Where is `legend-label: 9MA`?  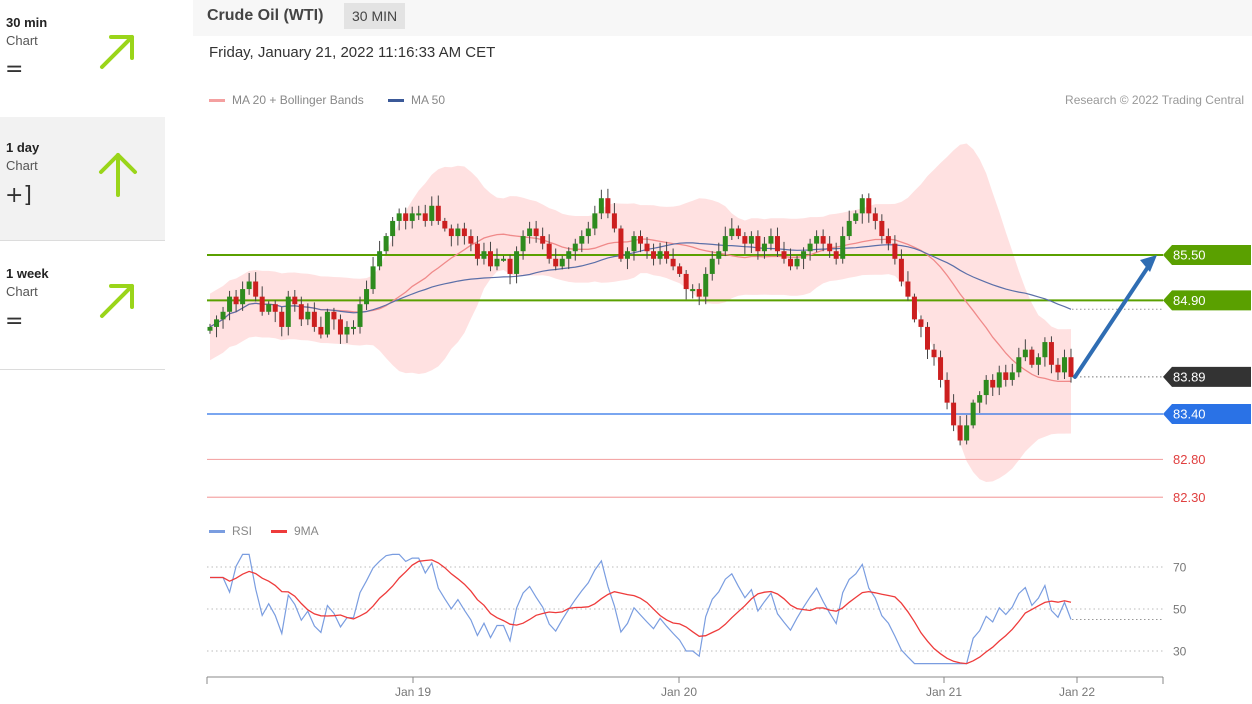 legend-label: 9MA is located at coordinates (306, 531).